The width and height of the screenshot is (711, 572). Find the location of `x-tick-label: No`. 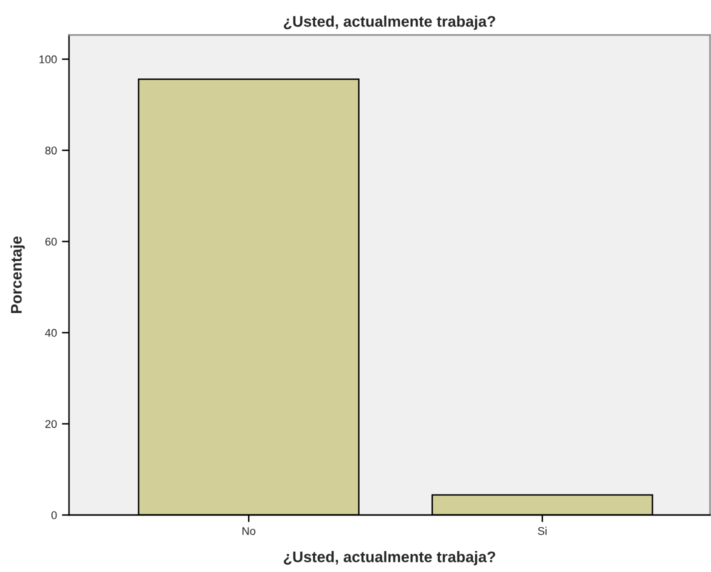

x-tick-label: No is located at coordinates (249, 531).